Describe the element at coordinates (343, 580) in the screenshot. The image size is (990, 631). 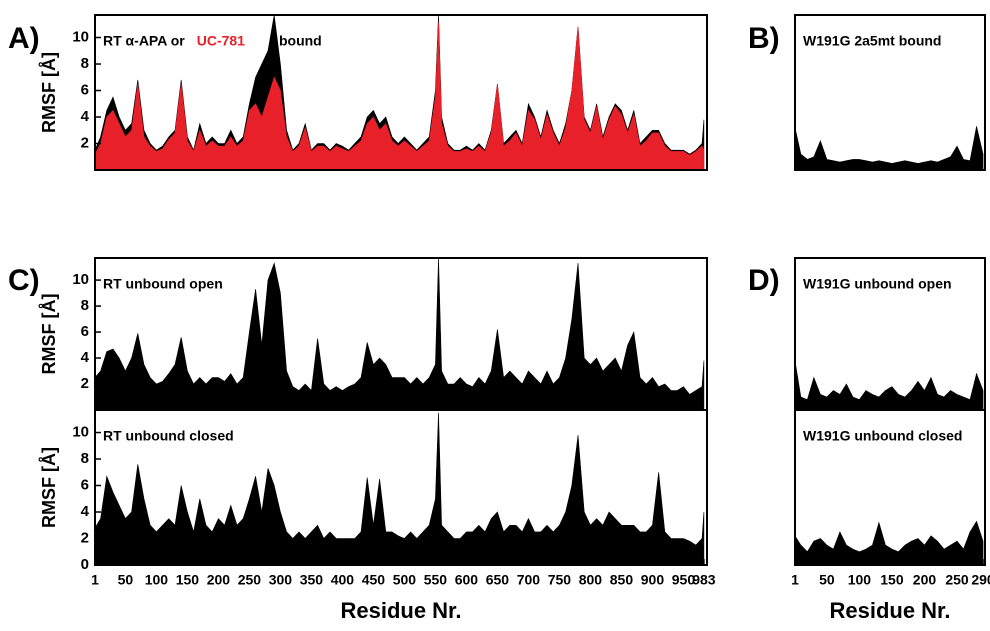
I see `x-tick-label: 400` at that location.